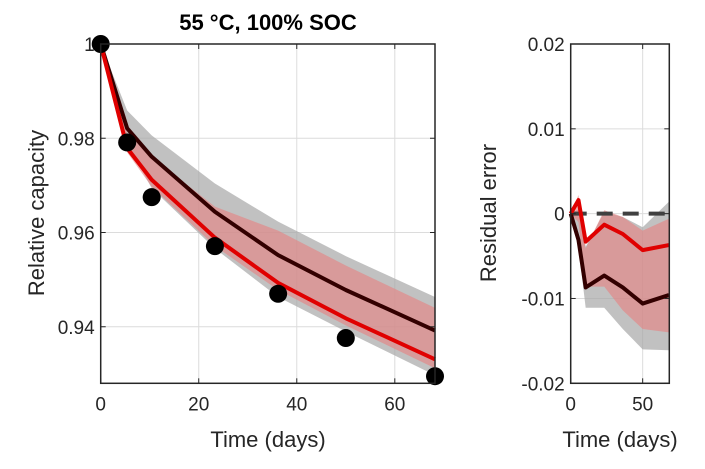  What do you see at coordinates (89, 45) in the screenshot?
I see `y-tick-label: 1` at bounding box center [89, 45].